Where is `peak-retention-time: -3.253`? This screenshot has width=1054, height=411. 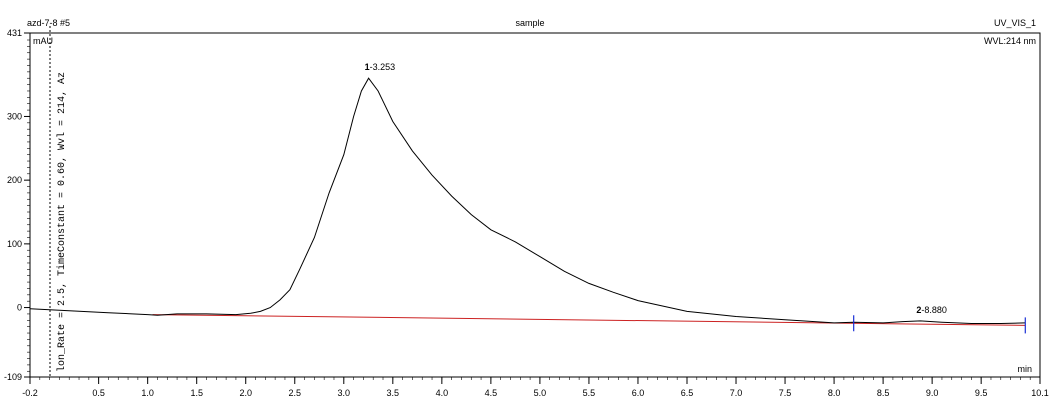 peak-retention-time: -3.253 is located at coordinates (383, 67).